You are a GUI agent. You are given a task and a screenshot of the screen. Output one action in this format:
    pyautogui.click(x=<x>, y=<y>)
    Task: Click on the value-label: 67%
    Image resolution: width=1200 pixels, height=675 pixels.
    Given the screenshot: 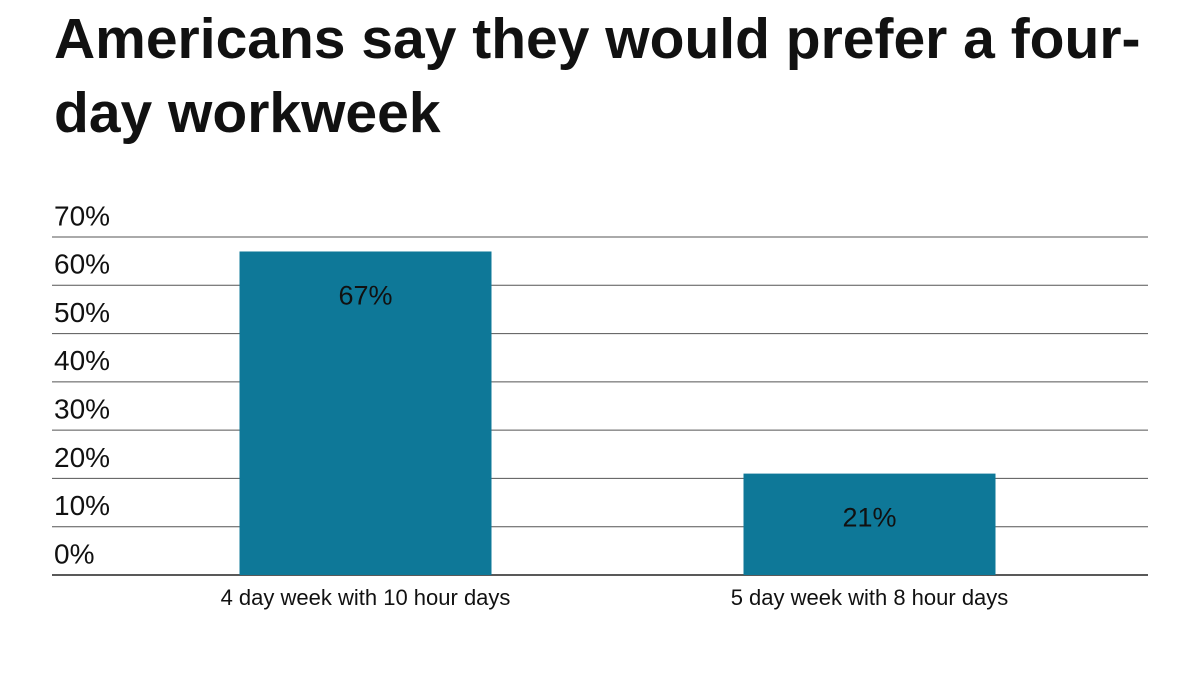 What is the action you would take?
    pyautogui.click(x=365, y=296)
    